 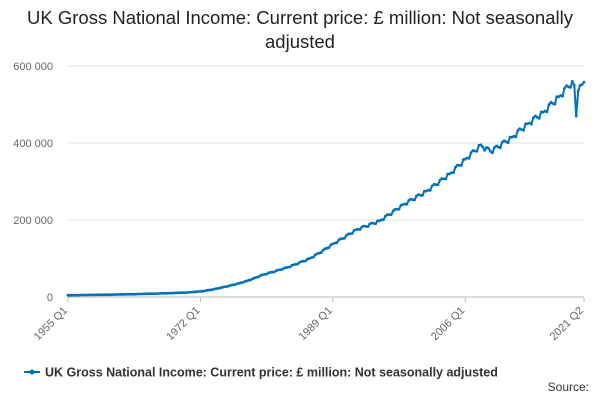 I want to click on x-tick-label: 2006 Q1, so click(x=448, y=324).